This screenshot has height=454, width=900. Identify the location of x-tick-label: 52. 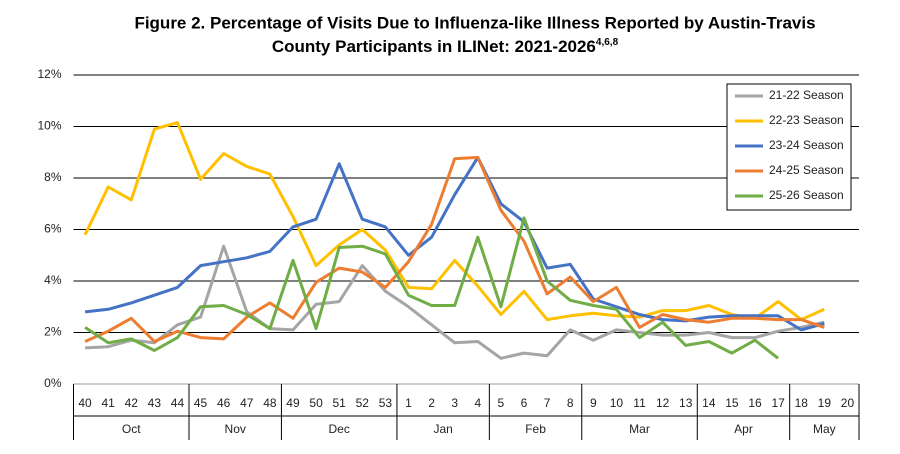
(363, 403).